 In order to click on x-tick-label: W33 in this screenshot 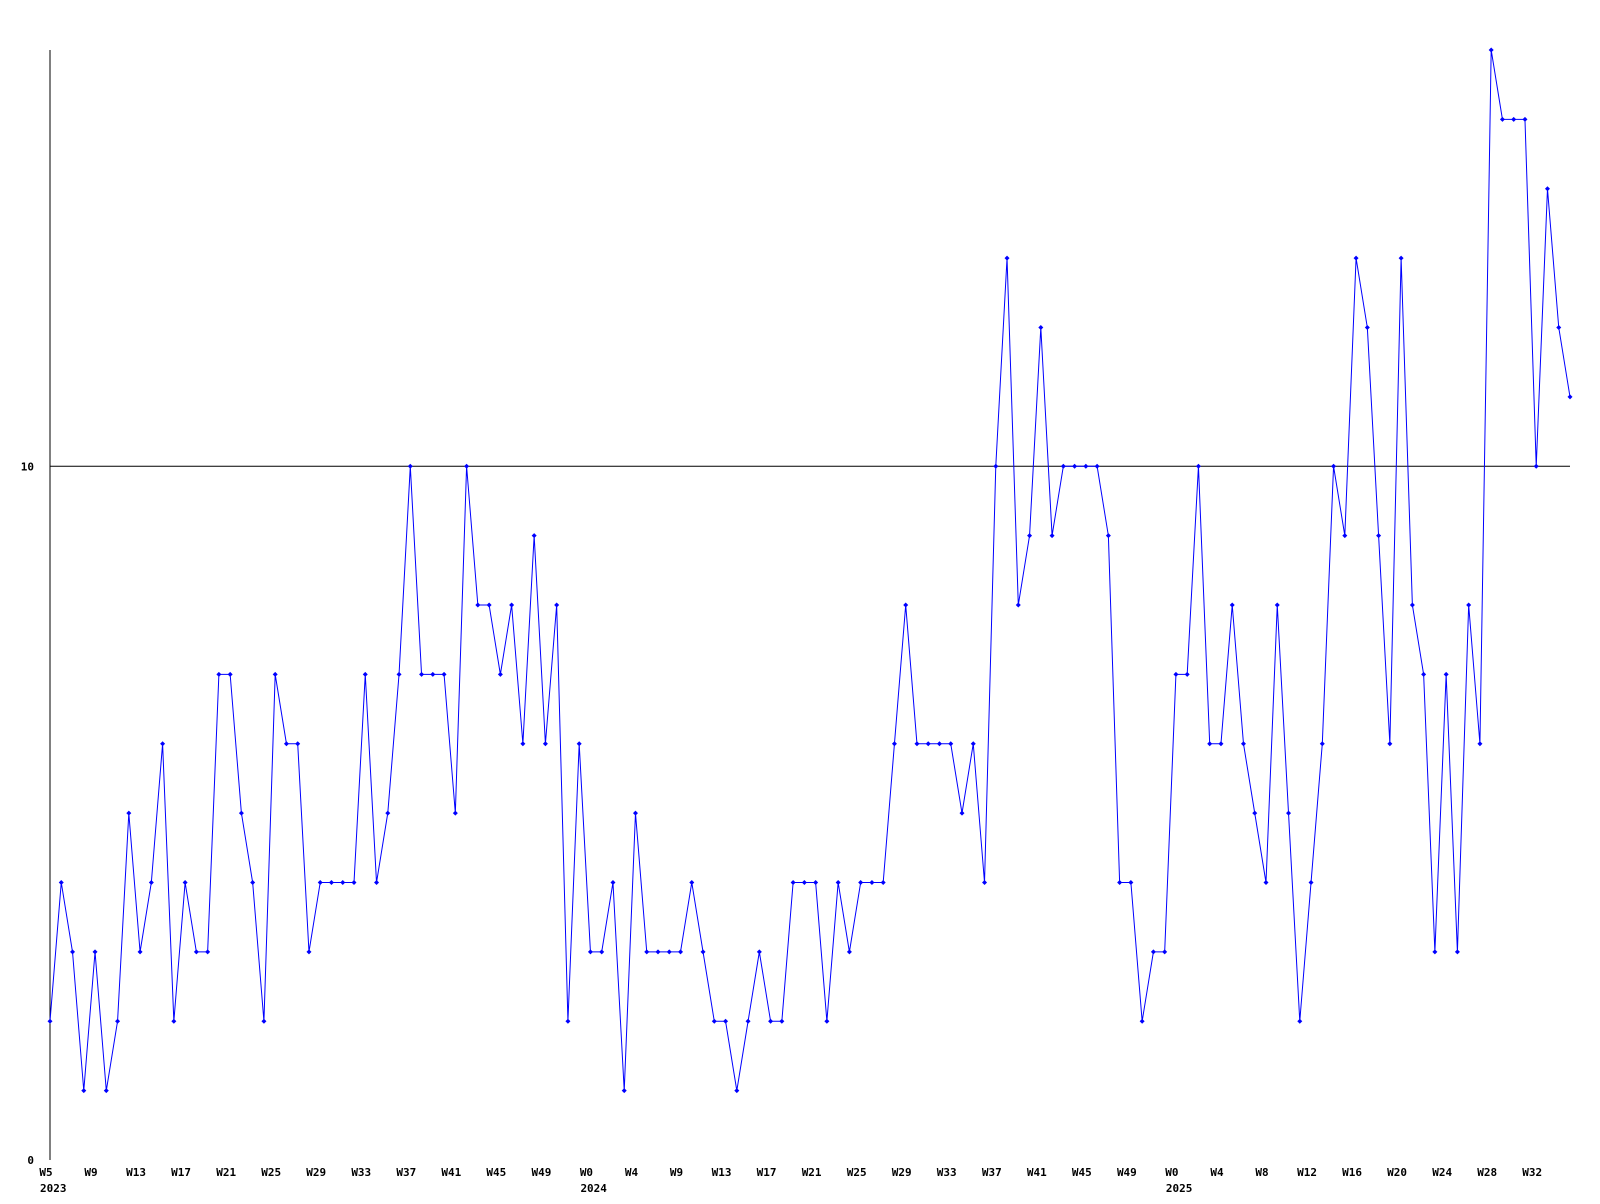, I will do `click(947, 1172)`.